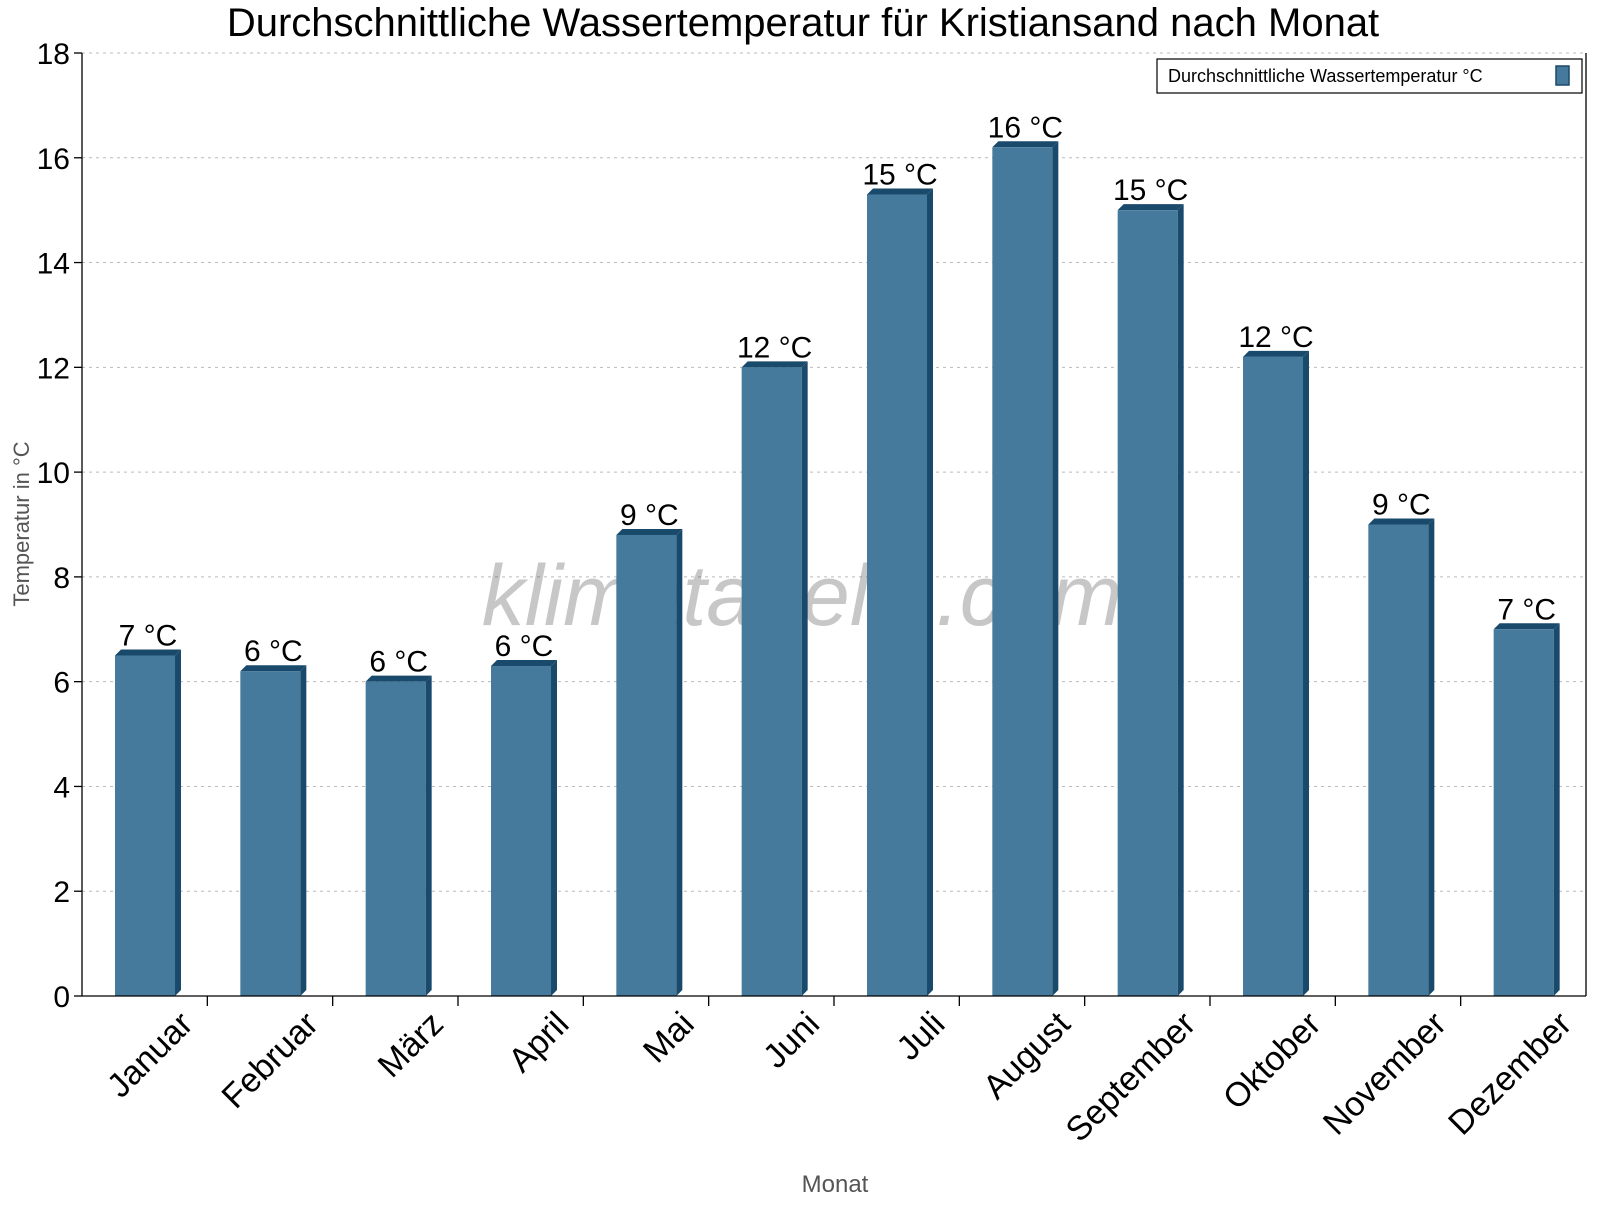 The height and width of the screenshot is (1205, 1600). Describe the element at coordinates (150, 1055) in the screenshot. I see `x-tick-label: Januar` at that location.